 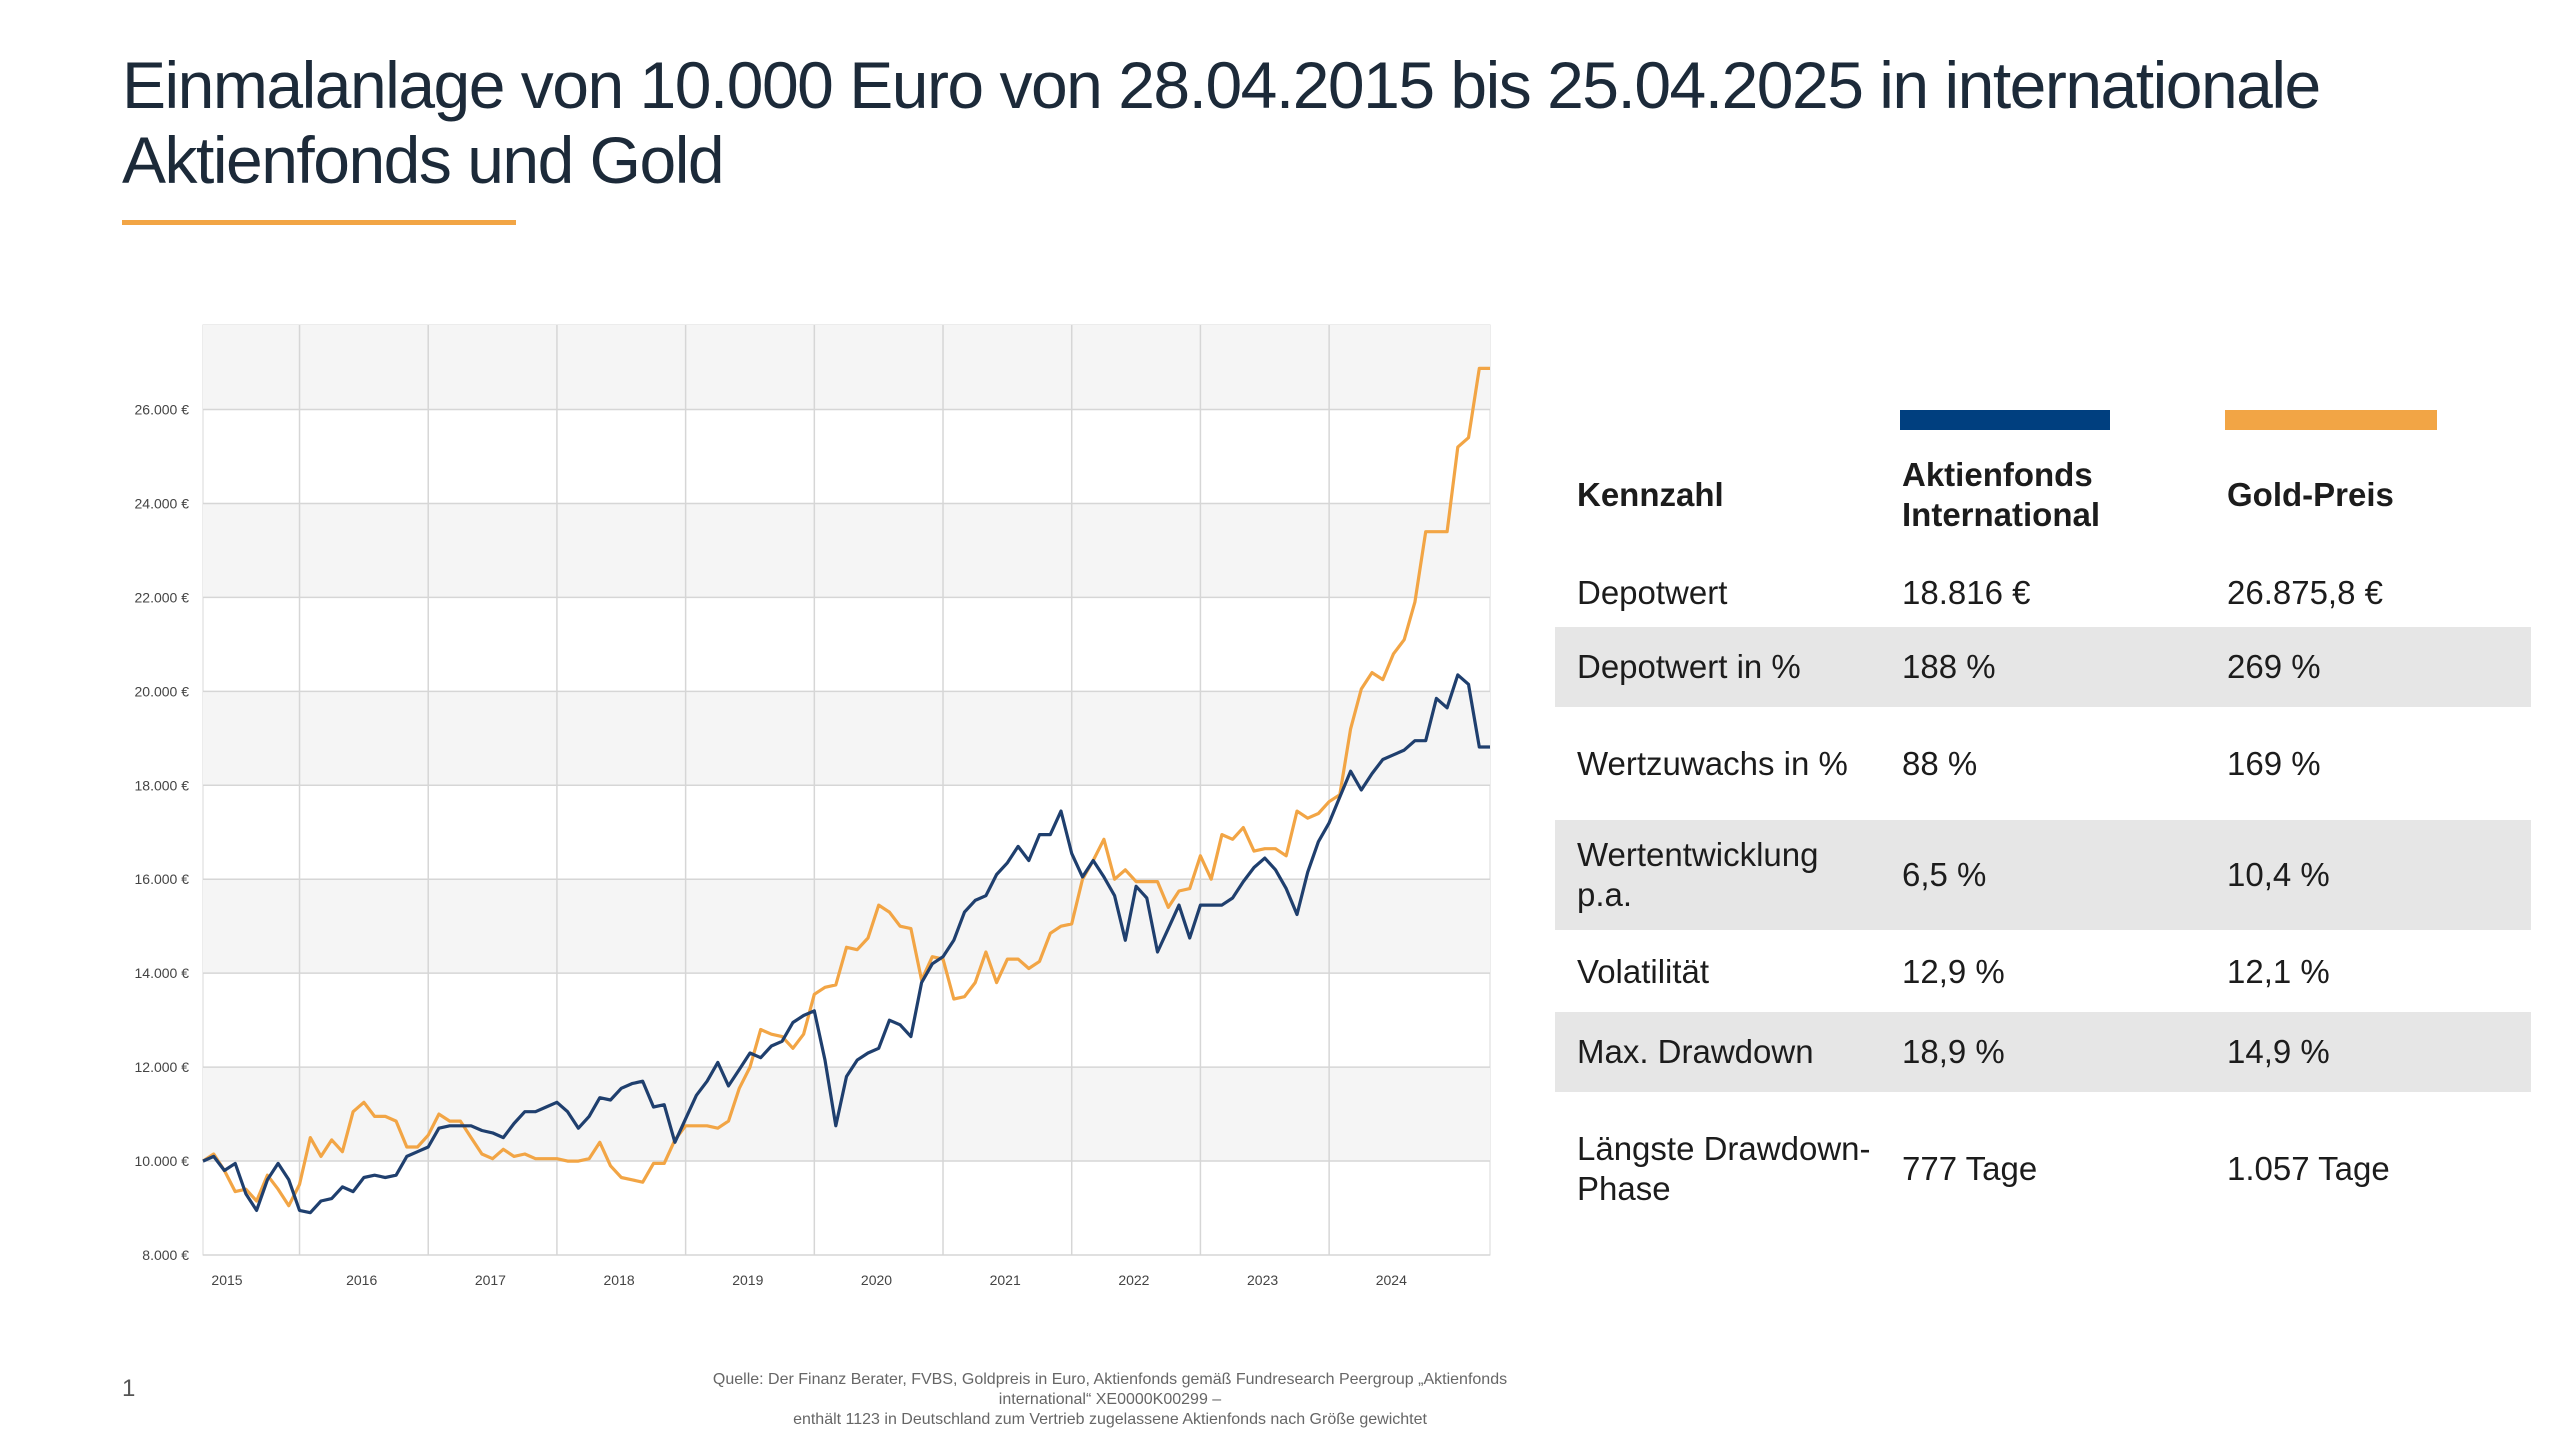 I want to click on row-metric: Längste Drawdown-Phase, so click(x=1724, y=1168).